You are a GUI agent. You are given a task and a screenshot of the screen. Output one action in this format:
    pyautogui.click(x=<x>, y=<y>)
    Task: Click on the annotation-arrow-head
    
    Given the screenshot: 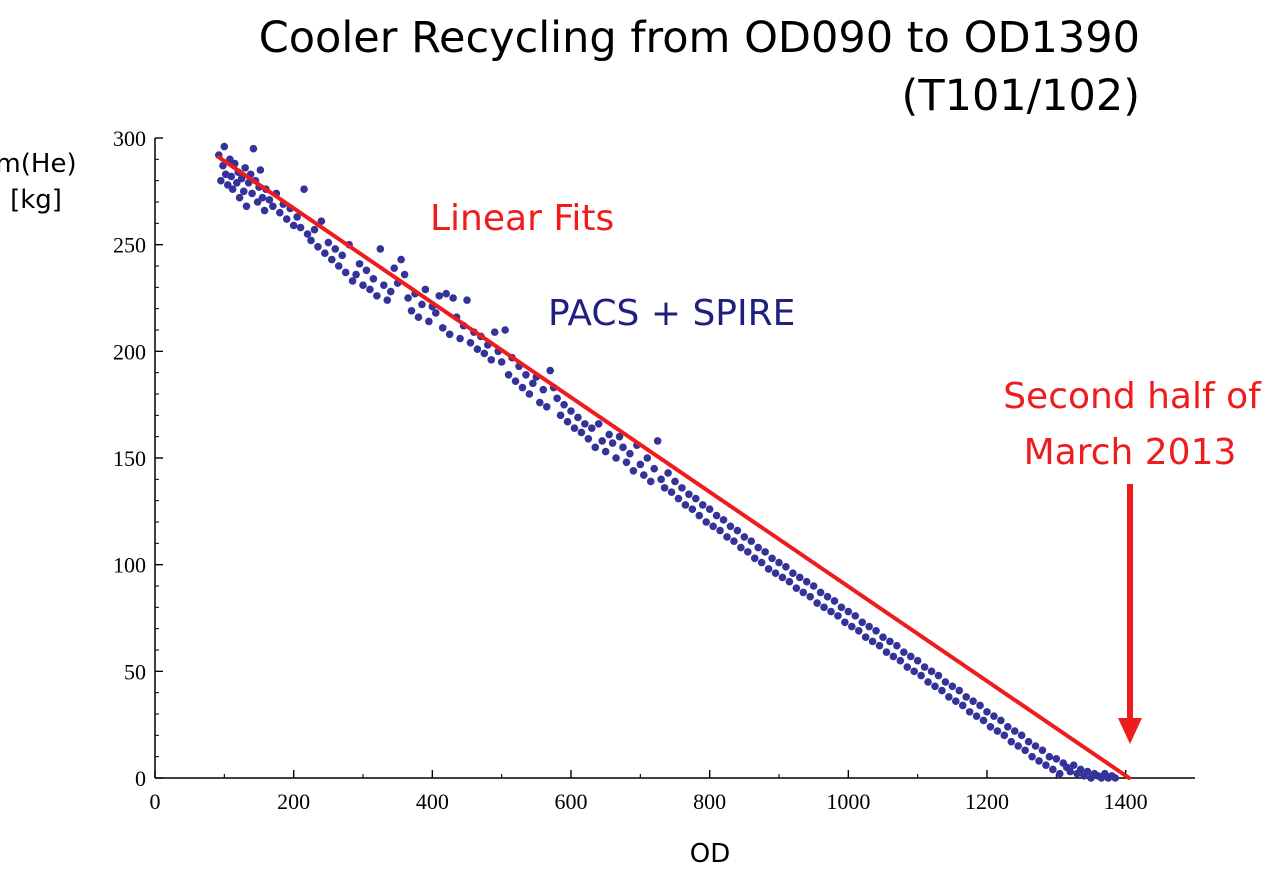 What is the action you would take?
    pyautogui.click(x=1130, y=731)
    